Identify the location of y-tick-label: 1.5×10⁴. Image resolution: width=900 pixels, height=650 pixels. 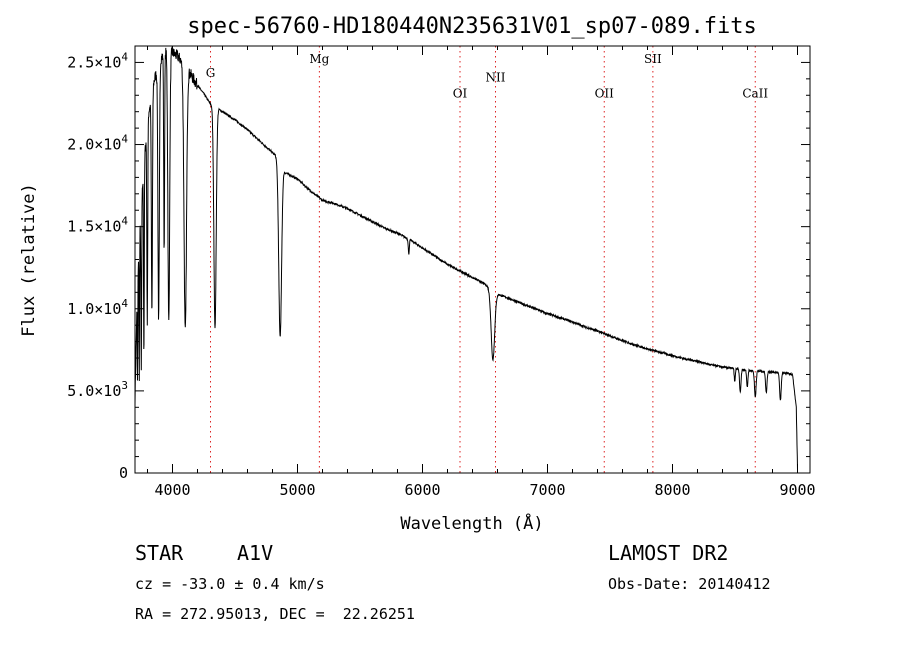
(97, 225).